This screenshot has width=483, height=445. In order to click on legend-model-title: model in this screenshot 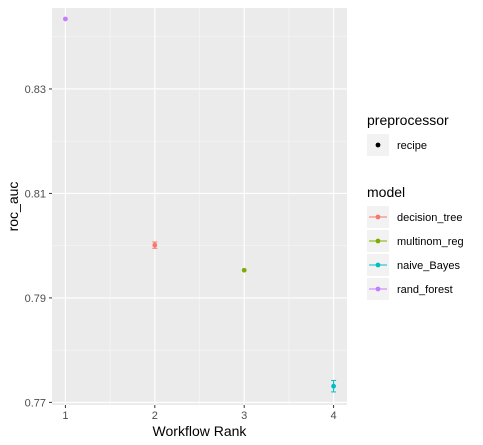, I will do `click(386, 192)`.